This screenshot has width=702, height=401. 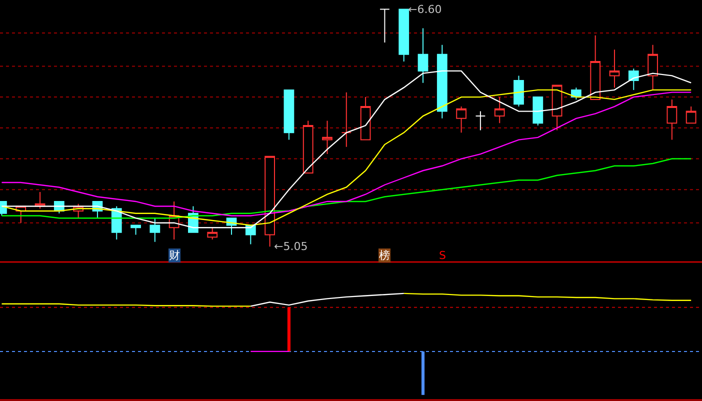 What do you see at coordinates (425, 9) in the screenshot?
I see `annotation: ←6.60` at bounding box center [425, 9].